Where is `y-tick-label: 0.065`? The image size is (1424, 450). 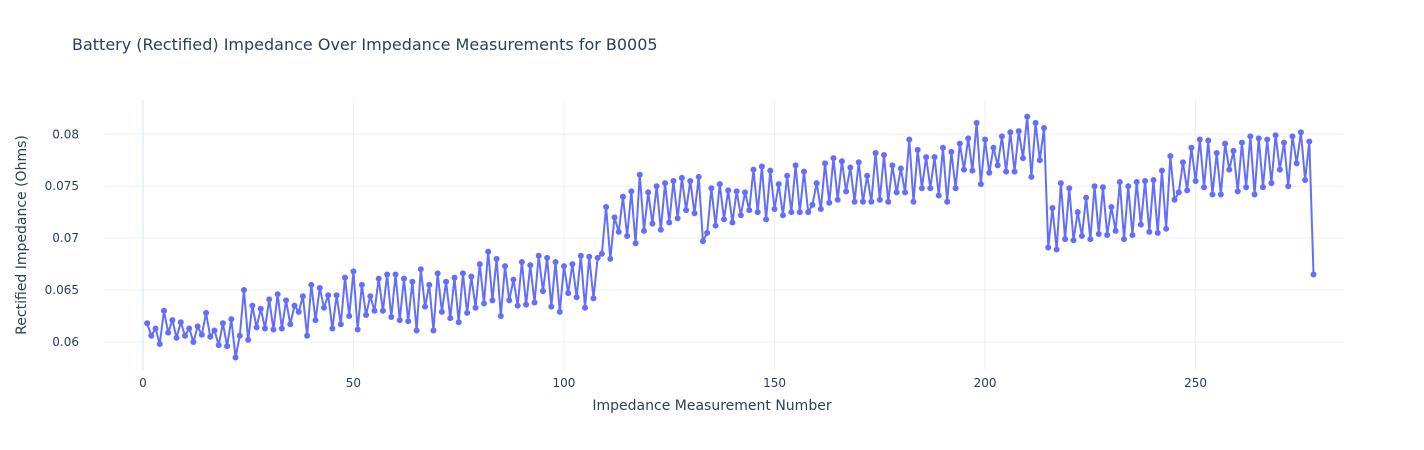
y-tick-label: 0.065 is located at coordinates (62, 290).